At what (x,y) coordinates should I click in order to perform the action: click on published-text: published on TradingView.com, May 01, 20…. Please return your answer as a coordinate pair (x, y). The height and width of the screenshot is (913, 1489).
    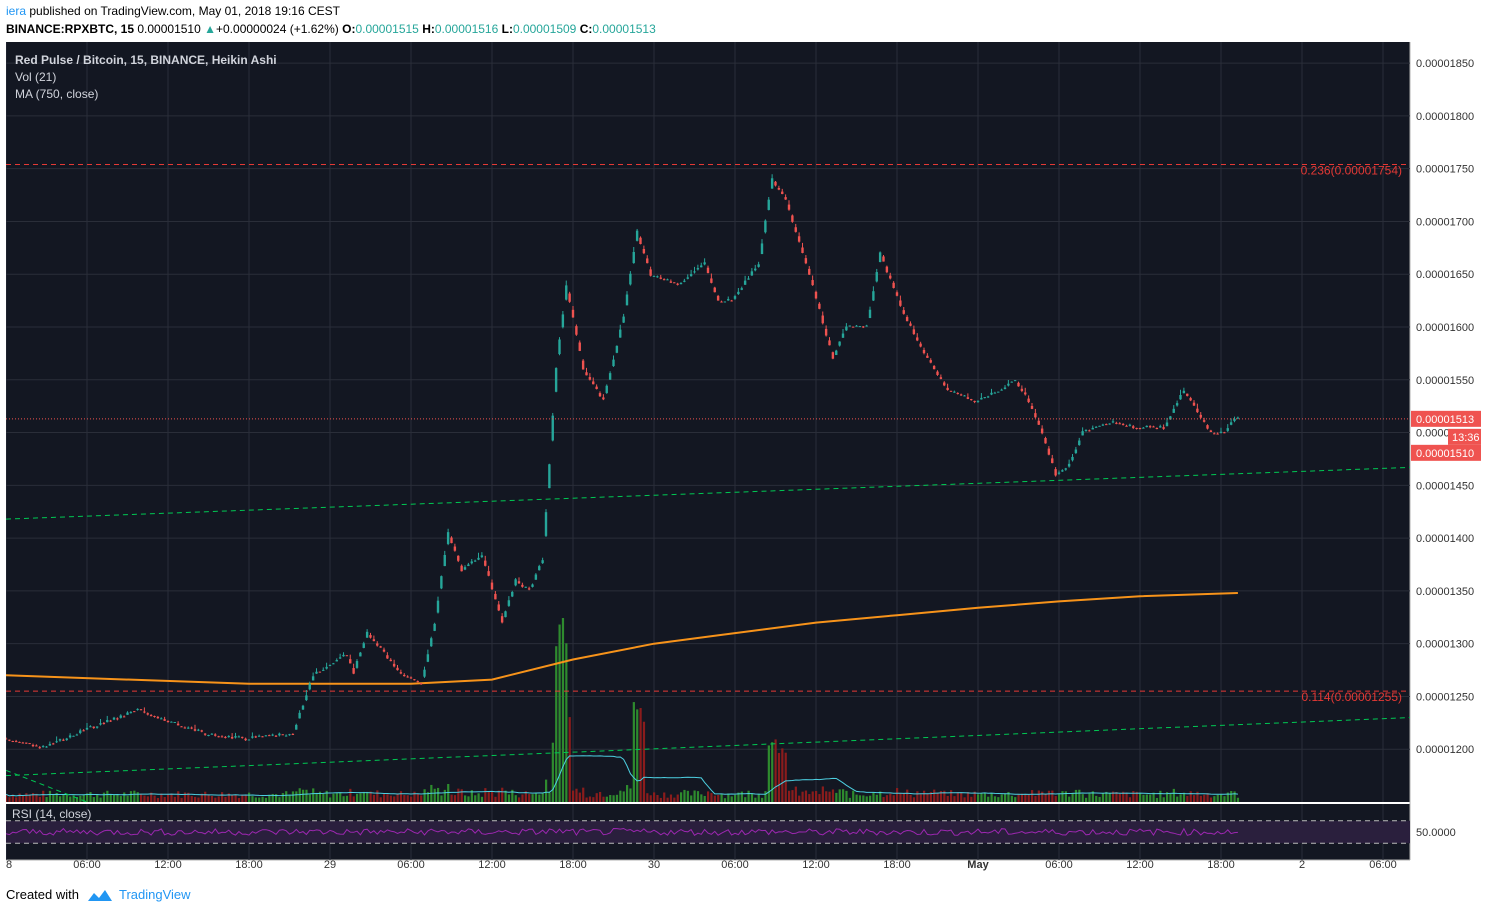
    Looking at the image, I should click on (184, 11).